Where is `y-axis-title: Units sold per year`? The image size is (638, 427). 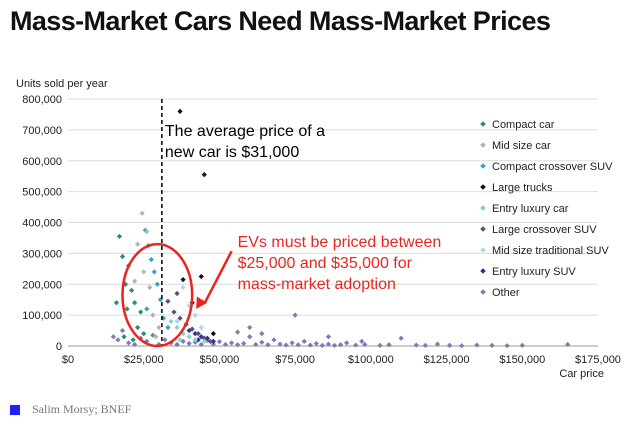
y-axis-title: Units sold per year is located at coordinates (62, 84).